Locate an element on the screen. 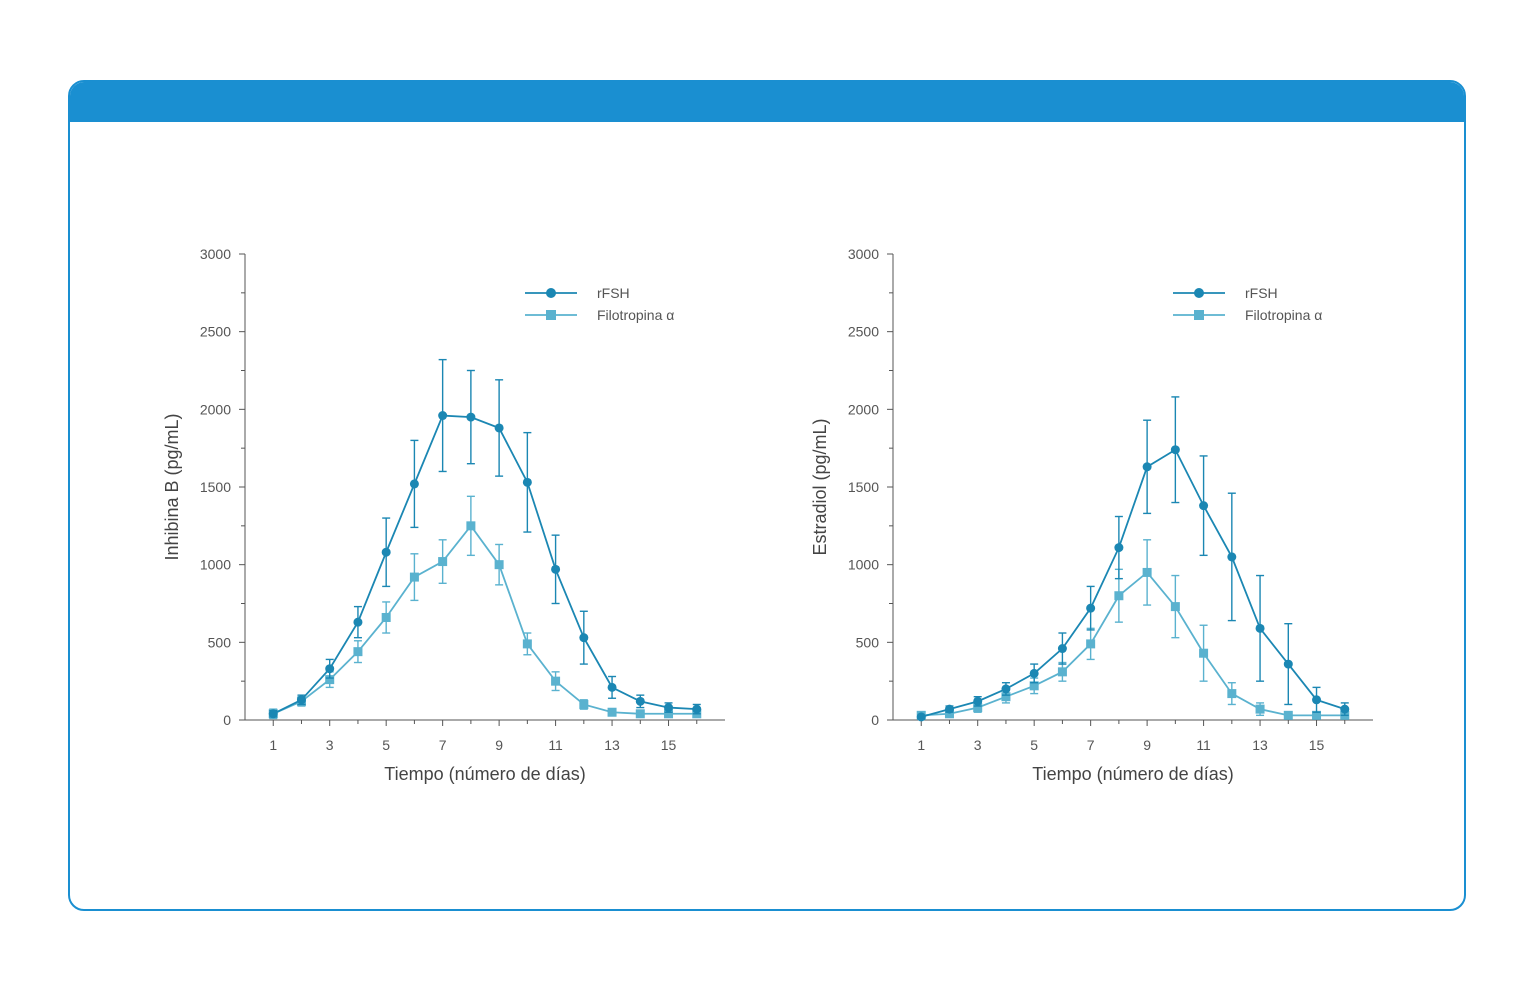 The width and height of the screenshot is (1536, 992). y-tick-label: 1000 is located at coordinates (863, 565).